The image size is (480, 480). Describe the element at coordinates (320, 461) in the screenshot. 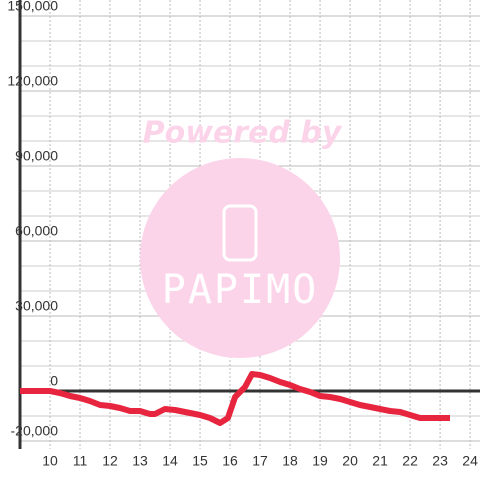

I see `x-tick-label: 19` at that location.